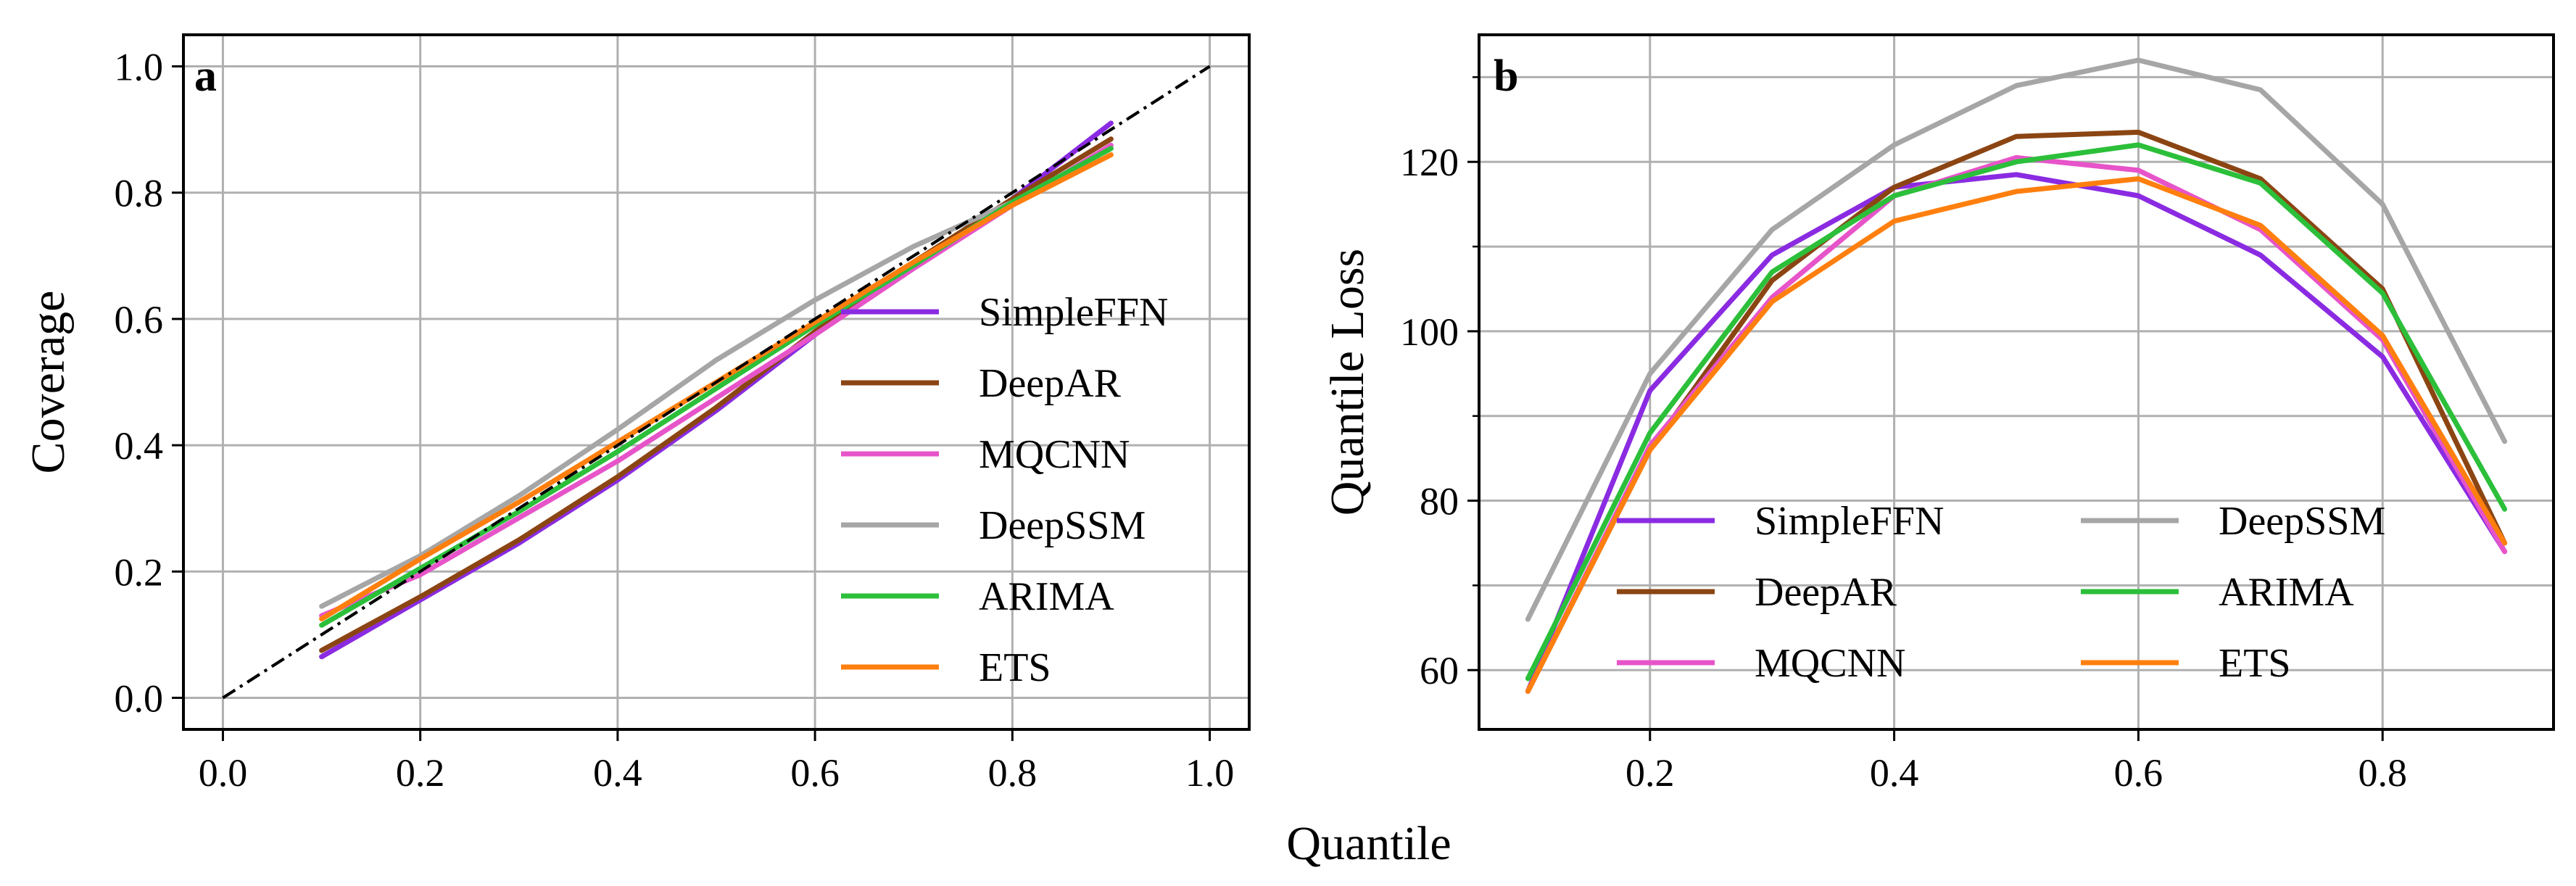  I want to click on a-legend-item-mqcnn: MQCNN, so click(986, 454).